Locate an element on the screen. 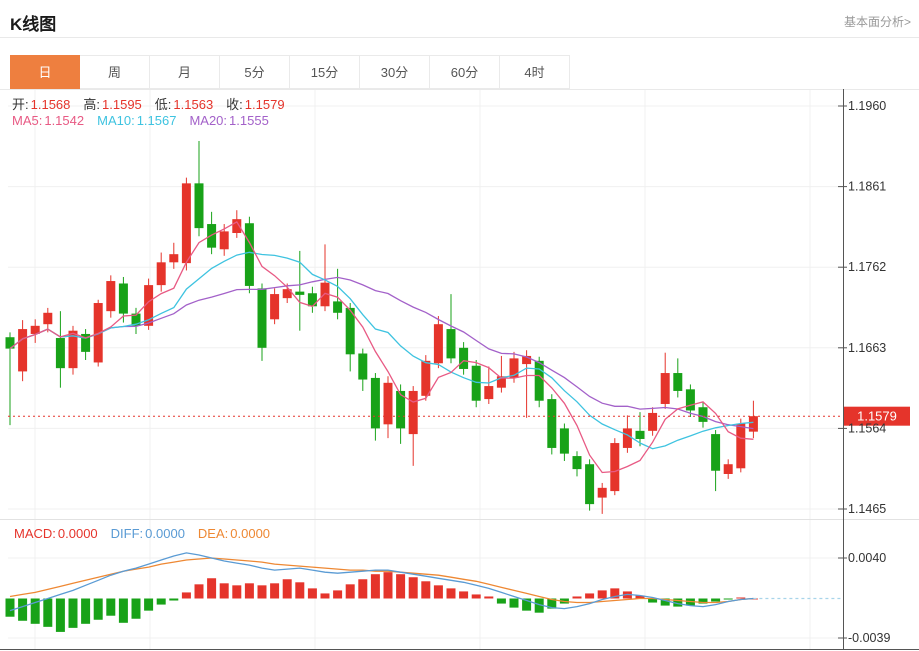  tab-15分: 15分 is located at coordinates (325, 72).